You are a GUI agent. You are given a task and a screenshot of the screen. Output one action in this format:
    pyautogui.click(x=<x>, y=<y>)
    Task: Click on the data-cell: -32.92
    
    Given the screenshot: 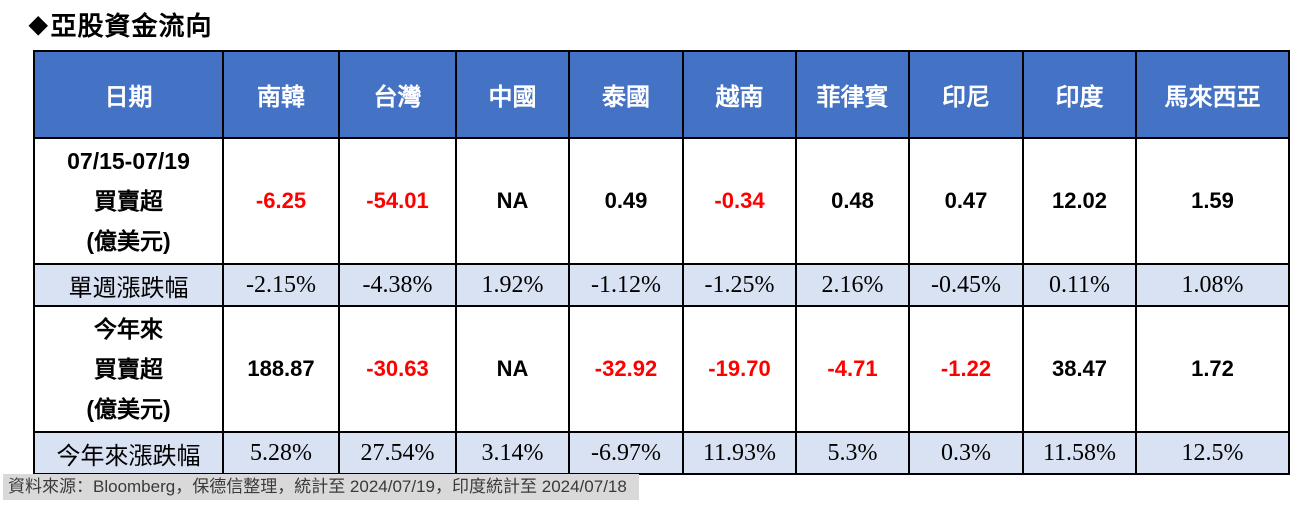 What is the action you would take?
    pyautogui.click(x=626, y=369)
    